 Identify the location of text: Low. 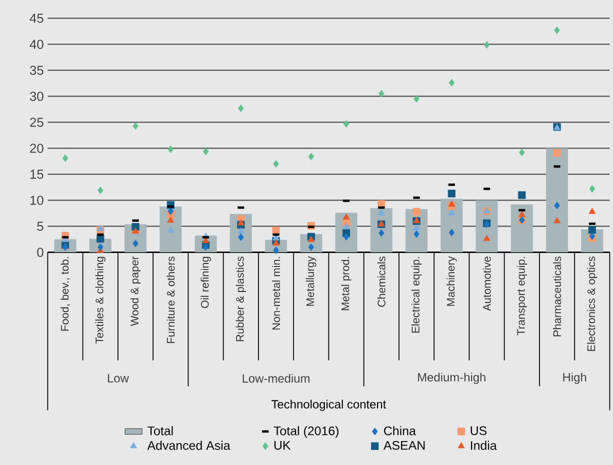
(118, 378).